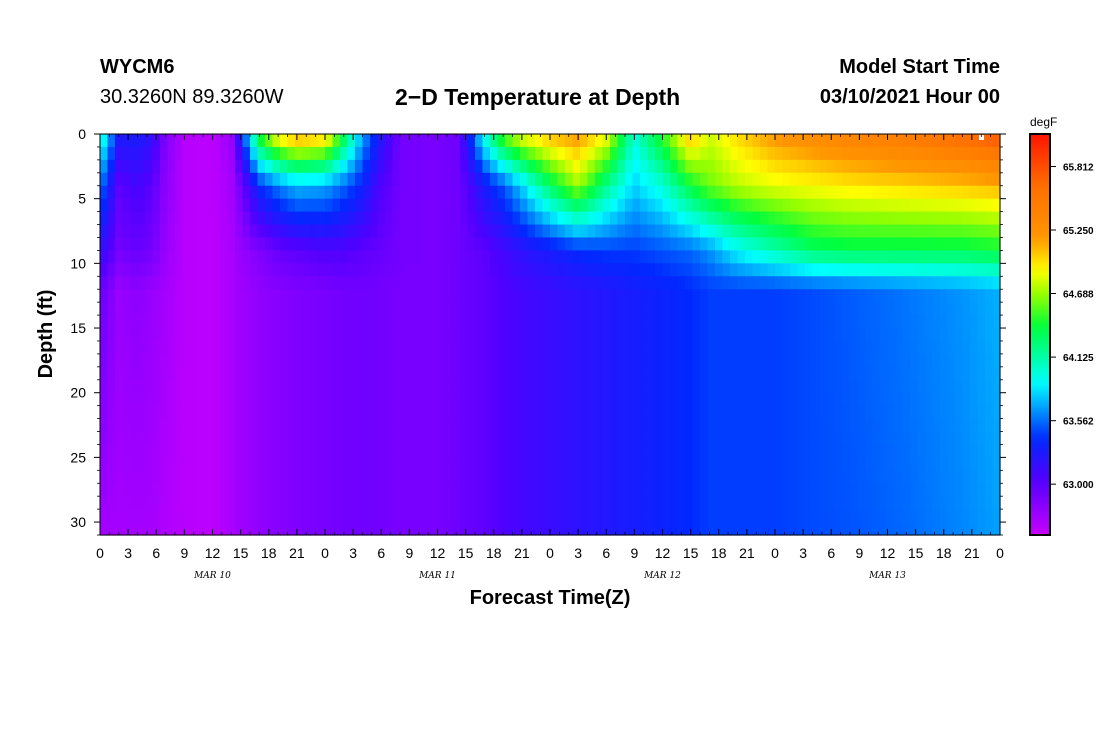  I want to click on colorbar-tick-label: 65.812, so click(1078, 168).